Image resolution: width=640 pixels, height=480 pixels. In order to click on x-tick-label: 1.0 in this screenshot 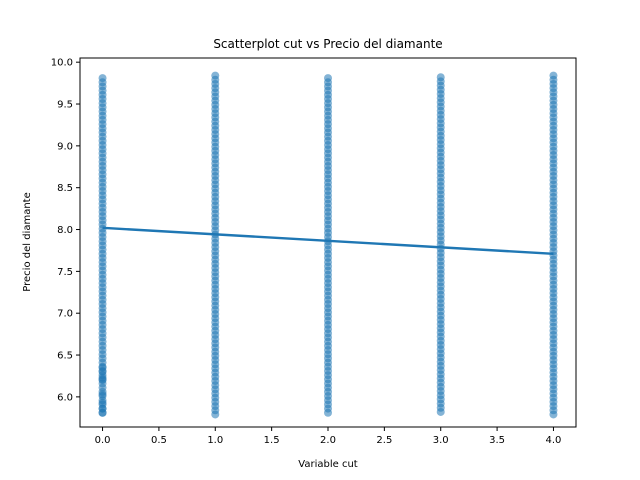, I will do `click(215, 440)`.